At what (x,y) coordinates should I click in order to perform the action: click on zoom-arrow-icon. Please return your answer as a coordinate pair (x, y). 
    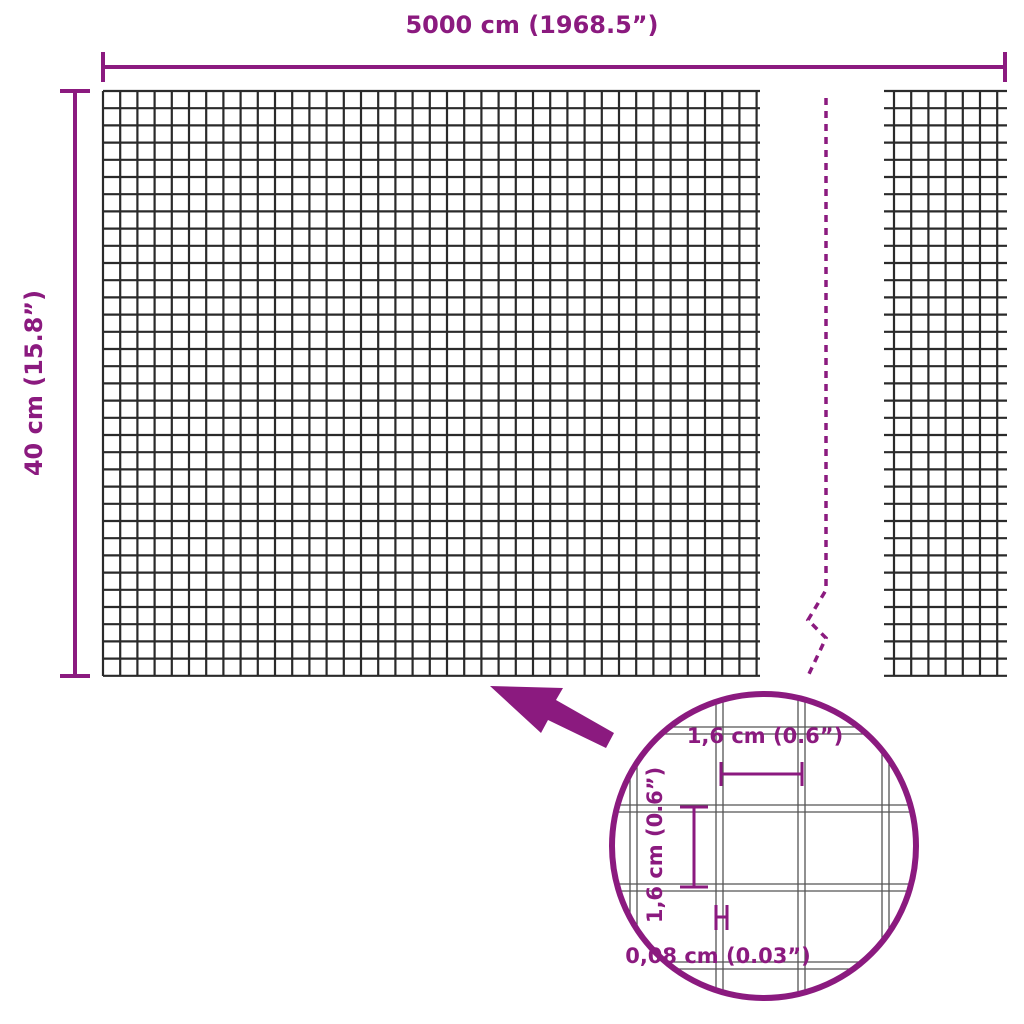
    Looking at the image, I should click on (552, 717).